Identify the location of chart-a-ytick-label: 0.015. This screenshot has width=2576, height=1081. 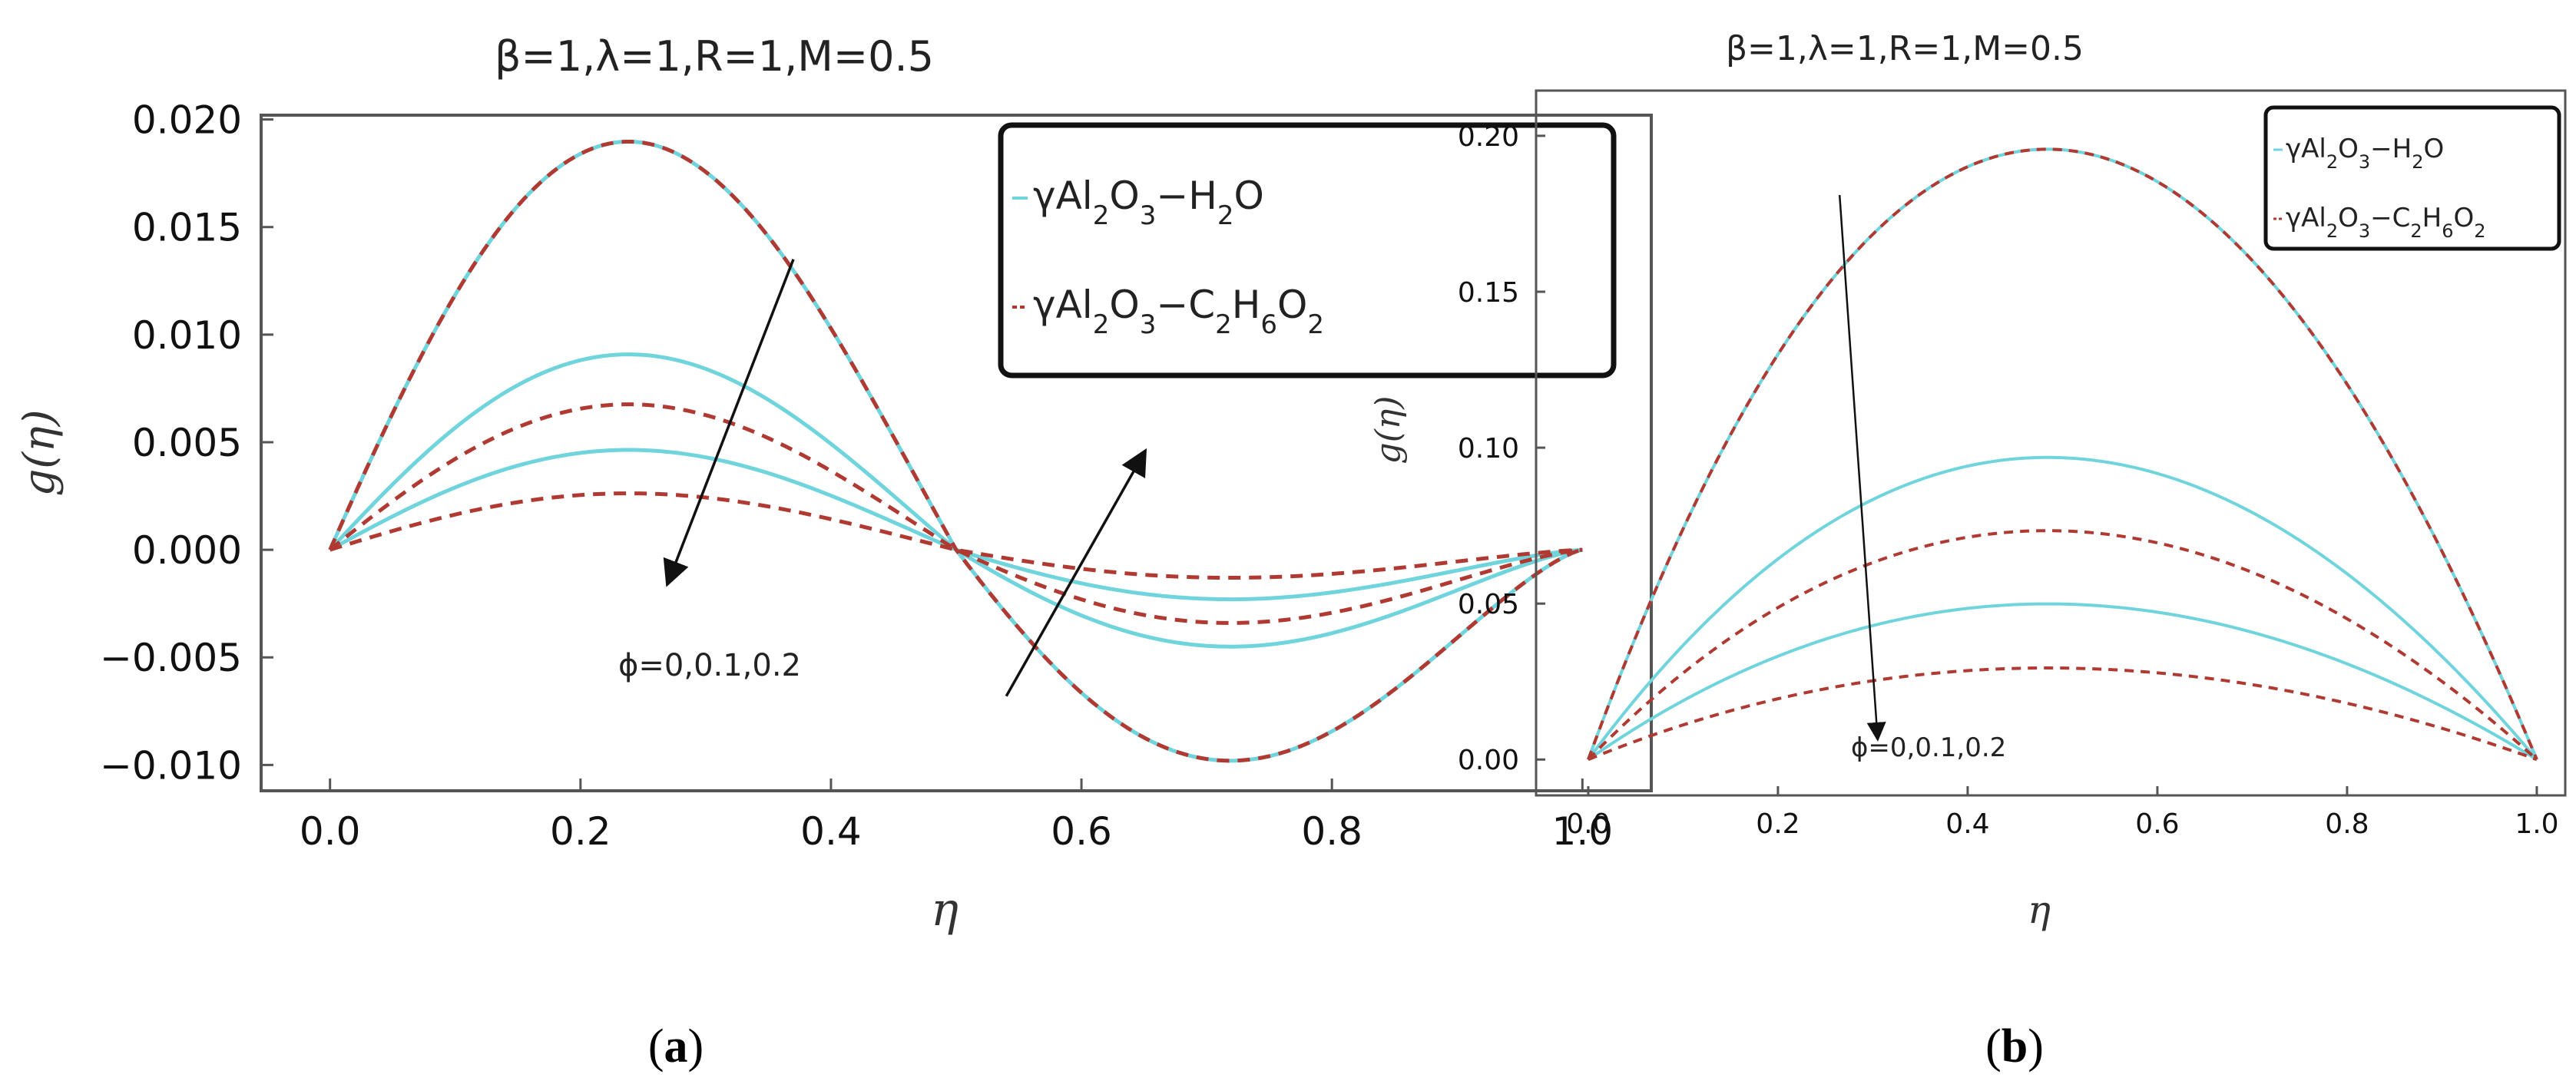
(187, 228).